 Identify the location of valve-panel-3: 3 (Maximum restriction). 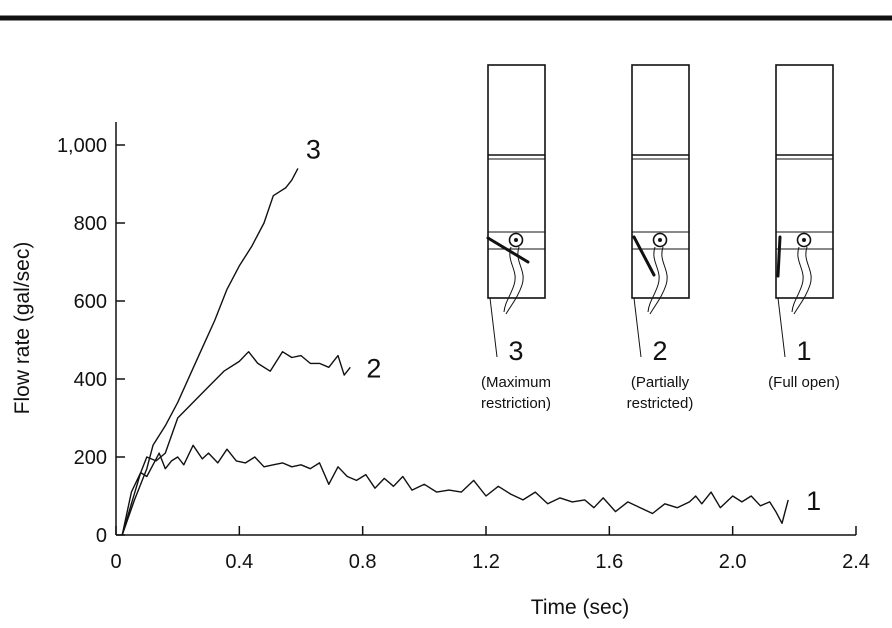
(516, 238).